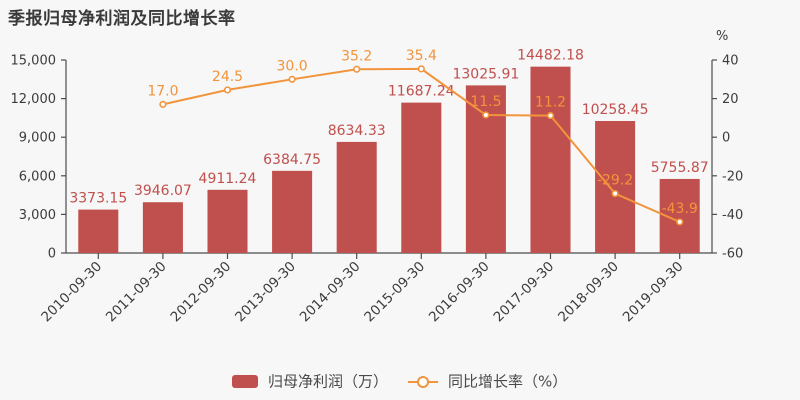 The height and width of the screenshot is (400, 800). Describe the element at coordinates (524, 292) in the screenshot. I see `x-axis-tick-label-2017-09-30: 2017-09-30` at that location.